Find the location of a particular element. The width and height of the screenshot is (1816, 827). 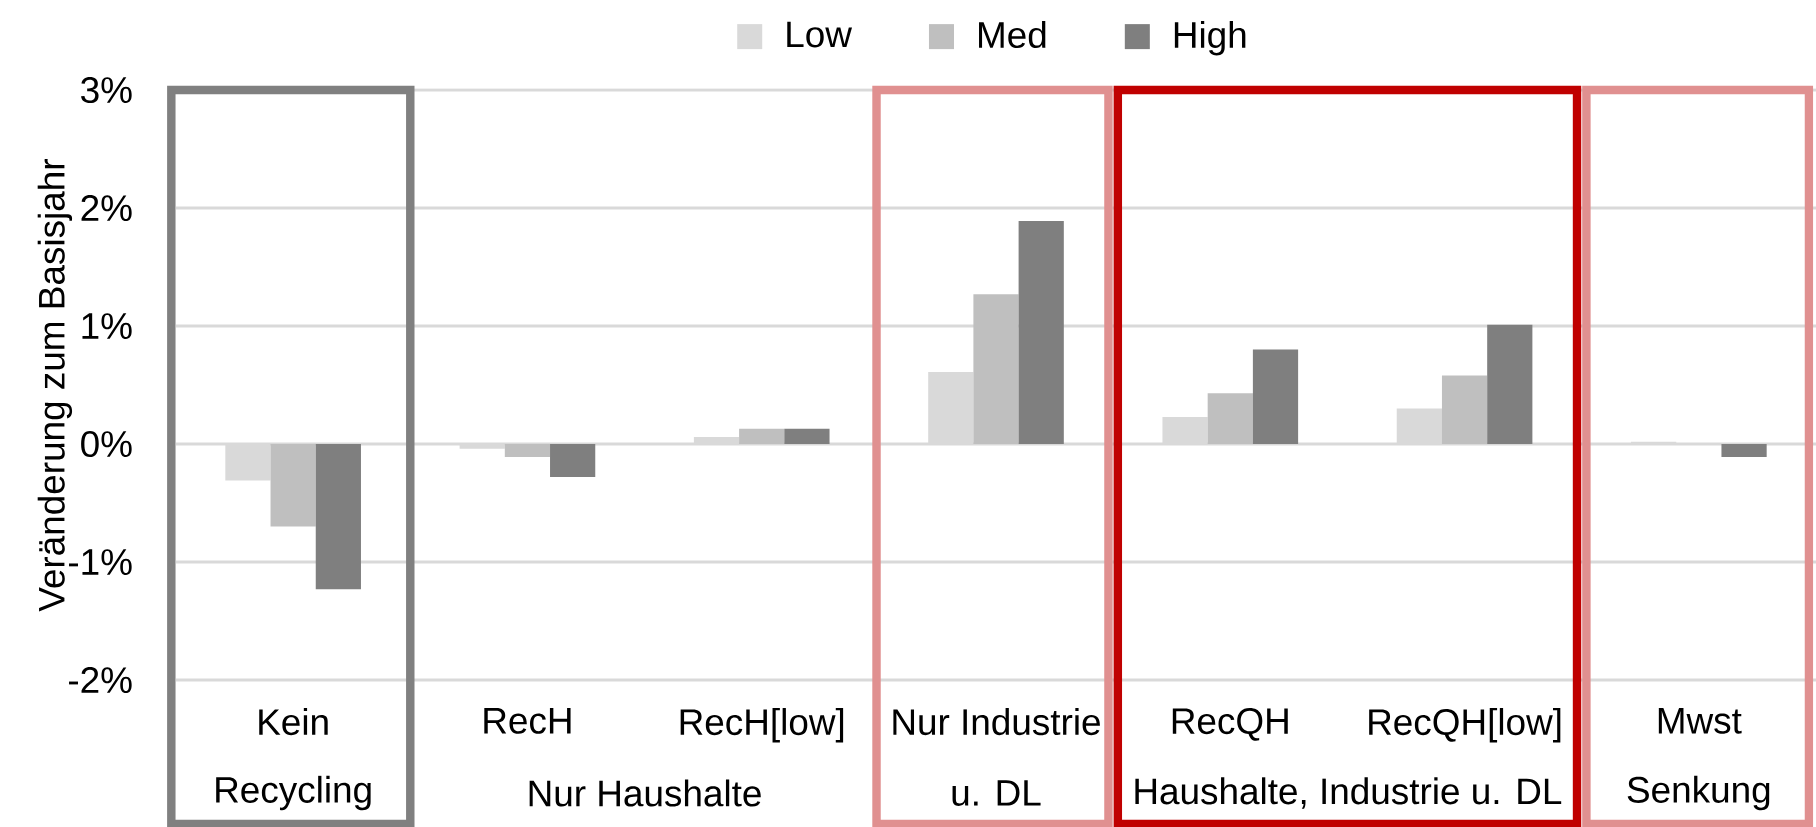

text: Nur Haushalte is located at coordinates (645, 793).